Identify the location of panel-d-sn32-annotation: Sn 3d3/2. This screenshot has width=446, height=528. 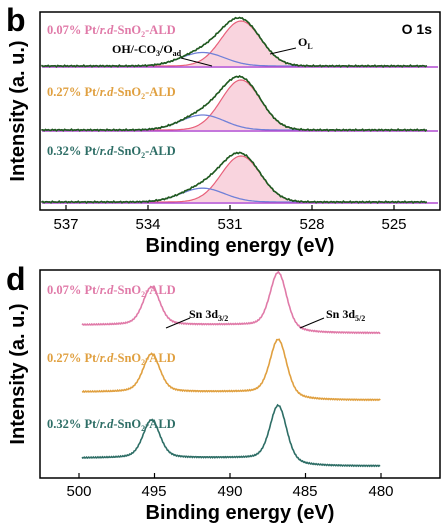
(208, 315).